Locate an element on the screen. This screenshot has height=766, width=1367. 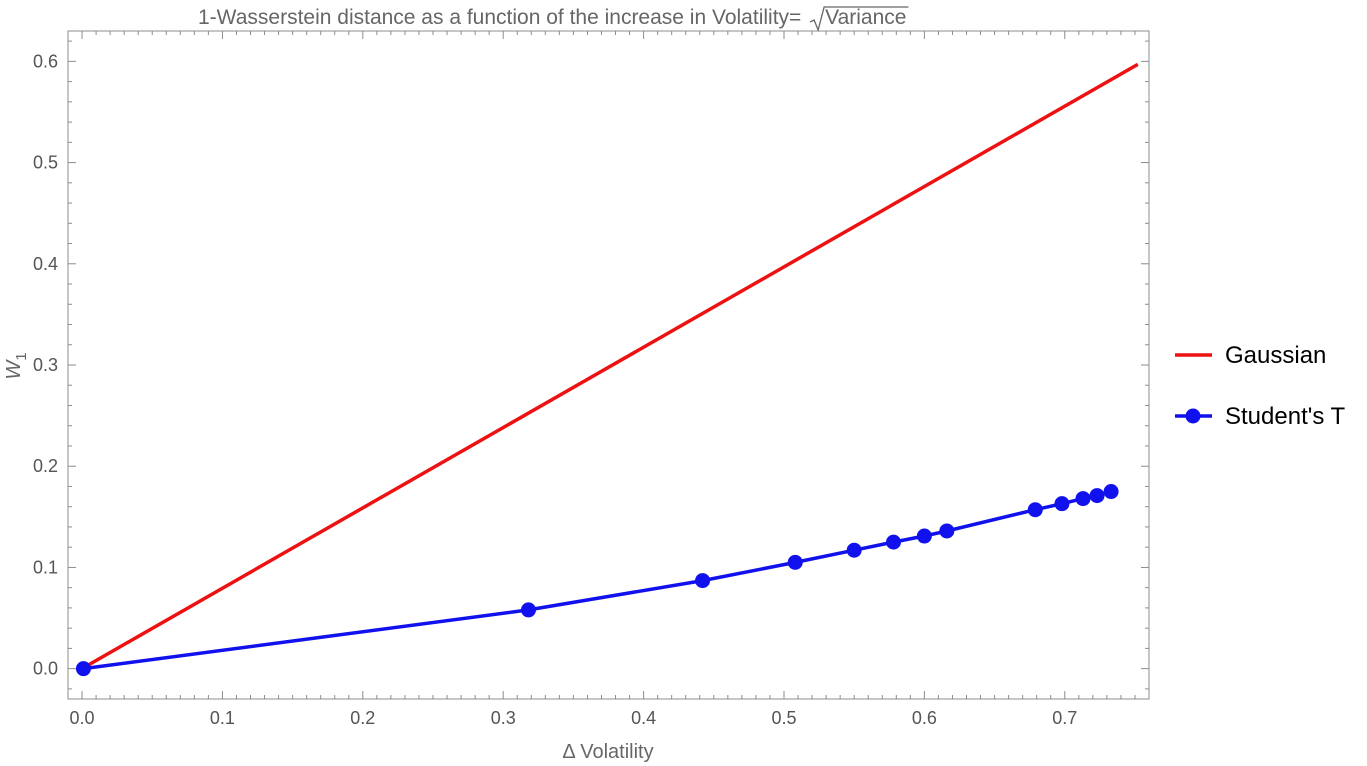
legend: Gaussian Student's T is located at coordinates (1260, 386).